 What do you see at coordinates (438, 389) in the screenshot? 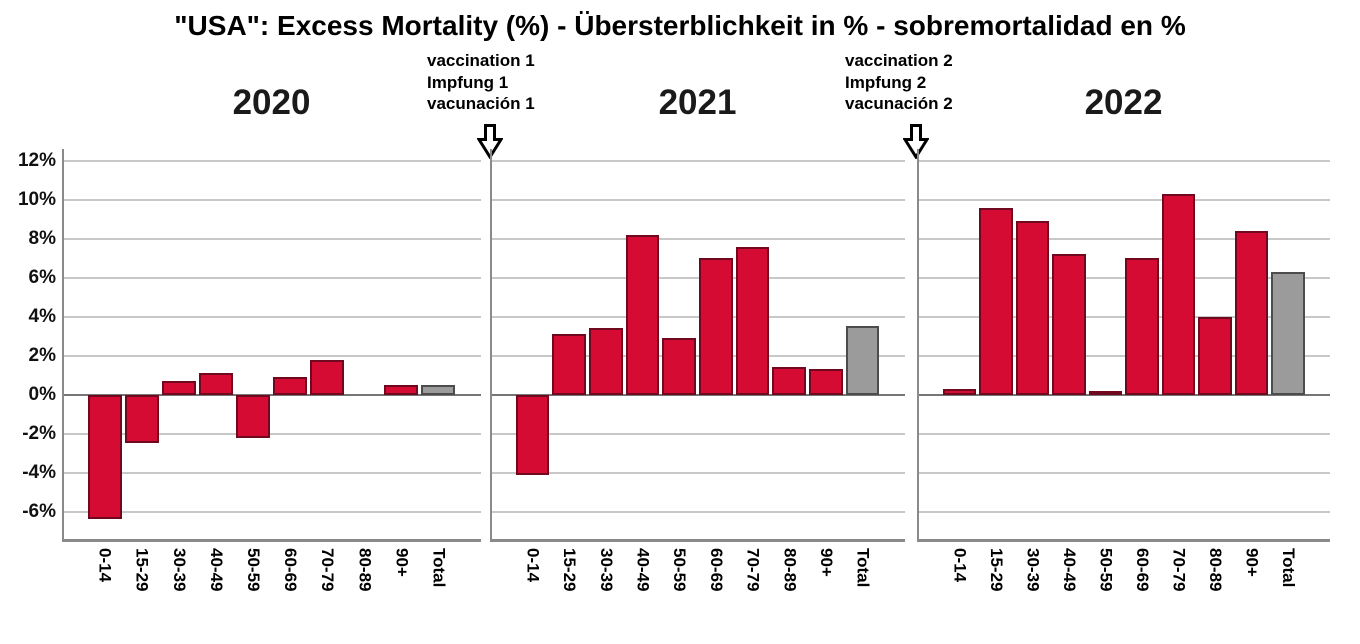
I see `bar-2020-Total` at bounding box center [438, 389].